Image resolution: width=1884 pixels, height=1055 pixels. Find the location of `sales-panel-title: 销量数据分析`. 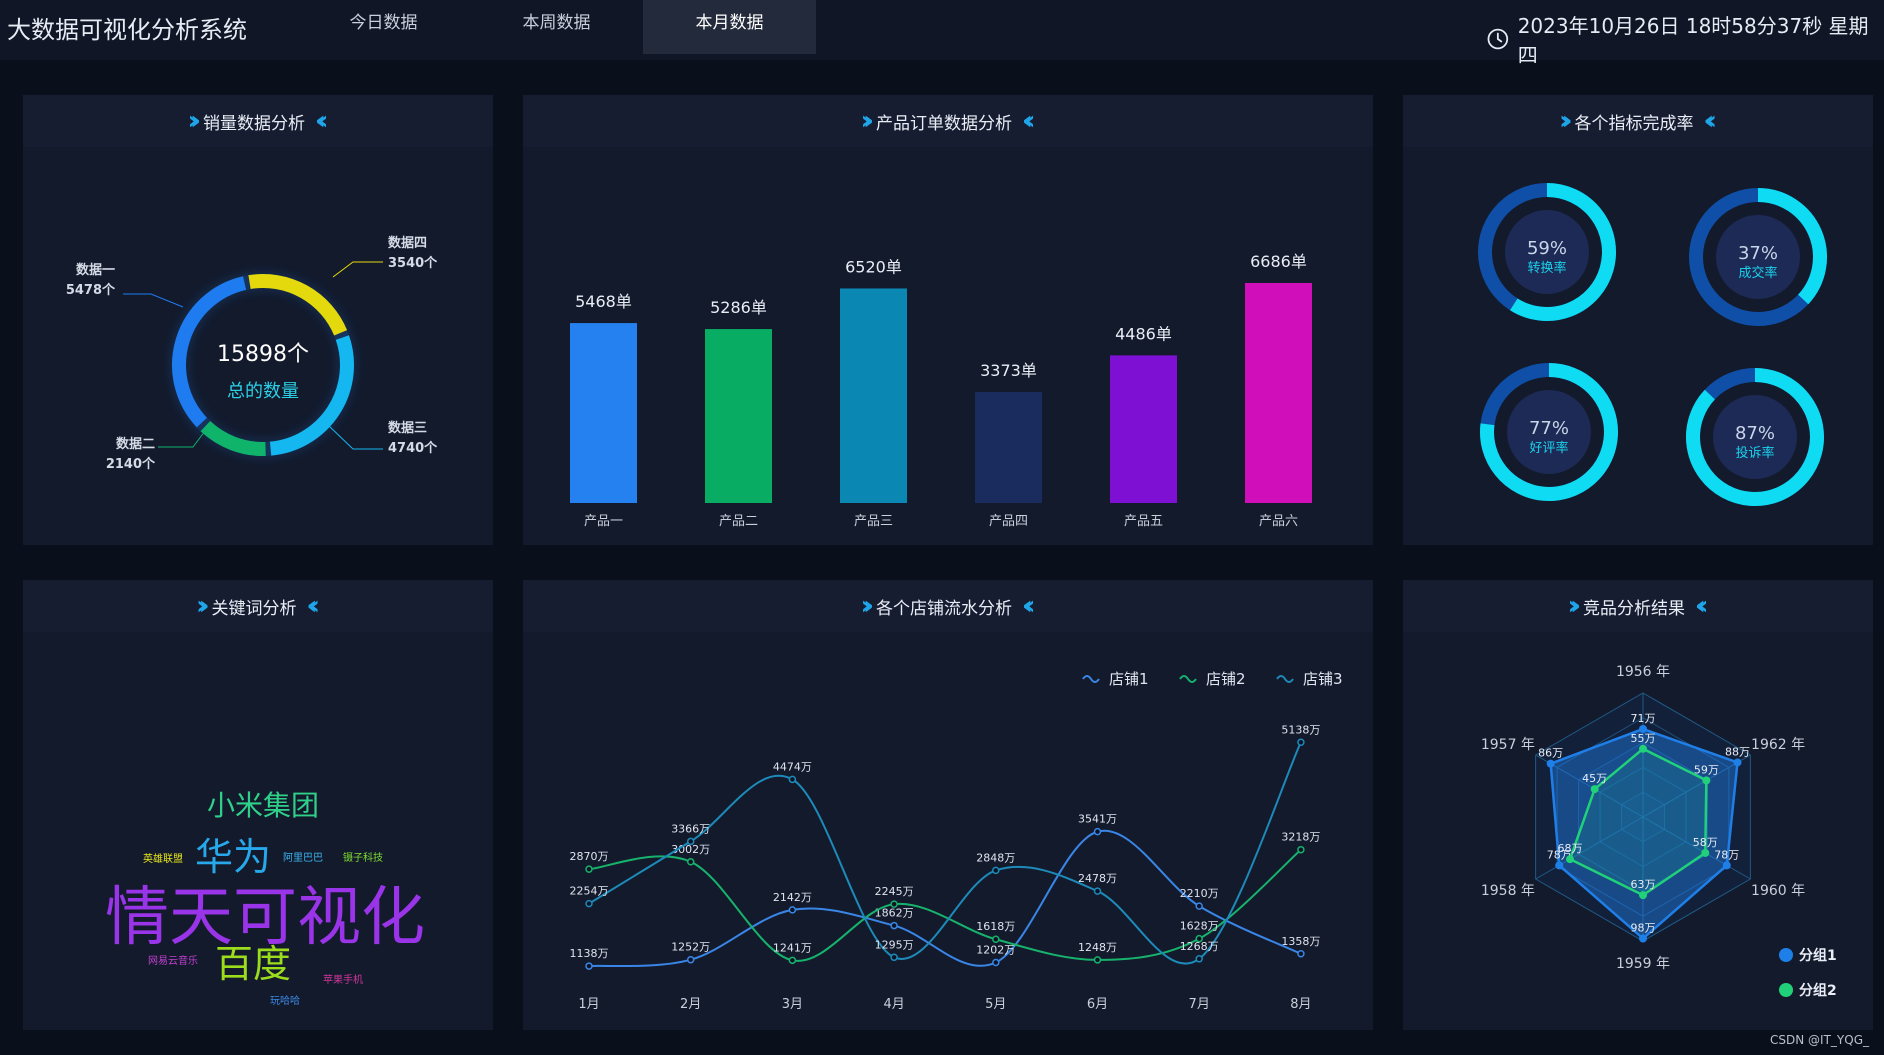

sales-panel-title: 销量数据分析 is located at coordinates (254, 123).